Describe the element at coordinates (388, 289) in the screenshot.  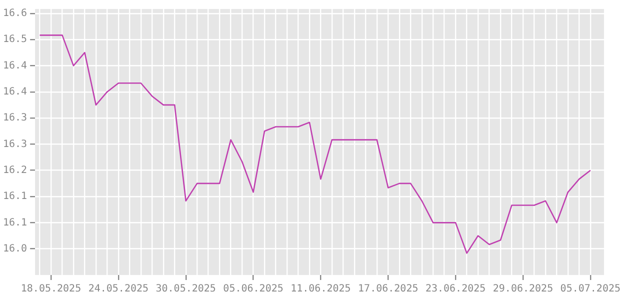
I see `x-tick-label: 17.06.2025` at that location.